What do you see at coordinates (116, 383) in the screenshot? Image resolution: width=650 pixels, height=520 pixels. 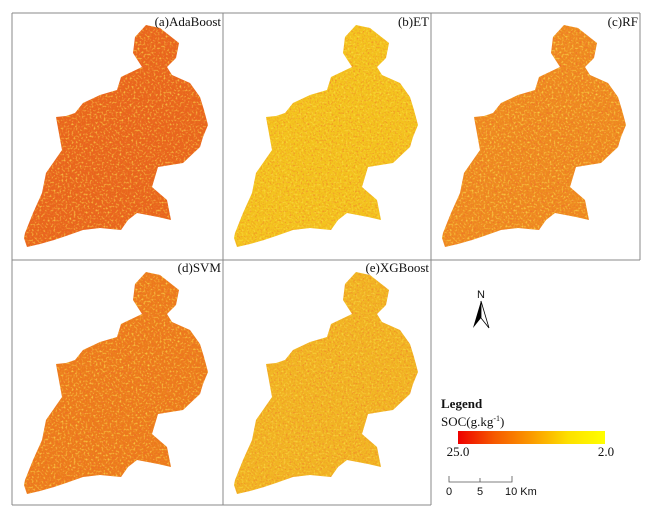 I see `soc-map-svm` at bounding box center [116, 383].